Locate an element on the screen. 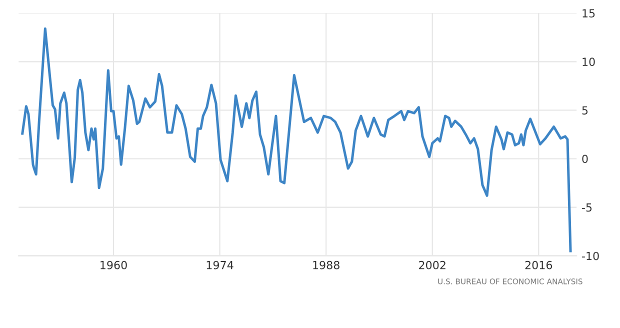  x-tick-label: 1960 is located at coordinates (113, 265).